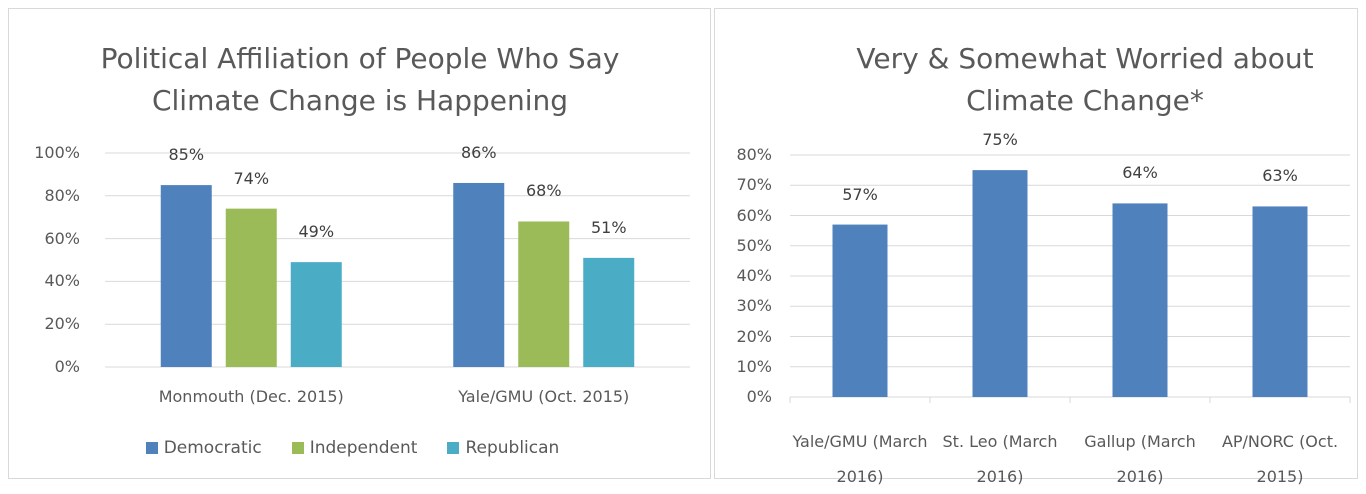 Image resolution: width=1366 pixels, height=494 pixels. Describe the element at coordinates (608, 227) in the screenshot. I see `value-label: 51%` at that location.